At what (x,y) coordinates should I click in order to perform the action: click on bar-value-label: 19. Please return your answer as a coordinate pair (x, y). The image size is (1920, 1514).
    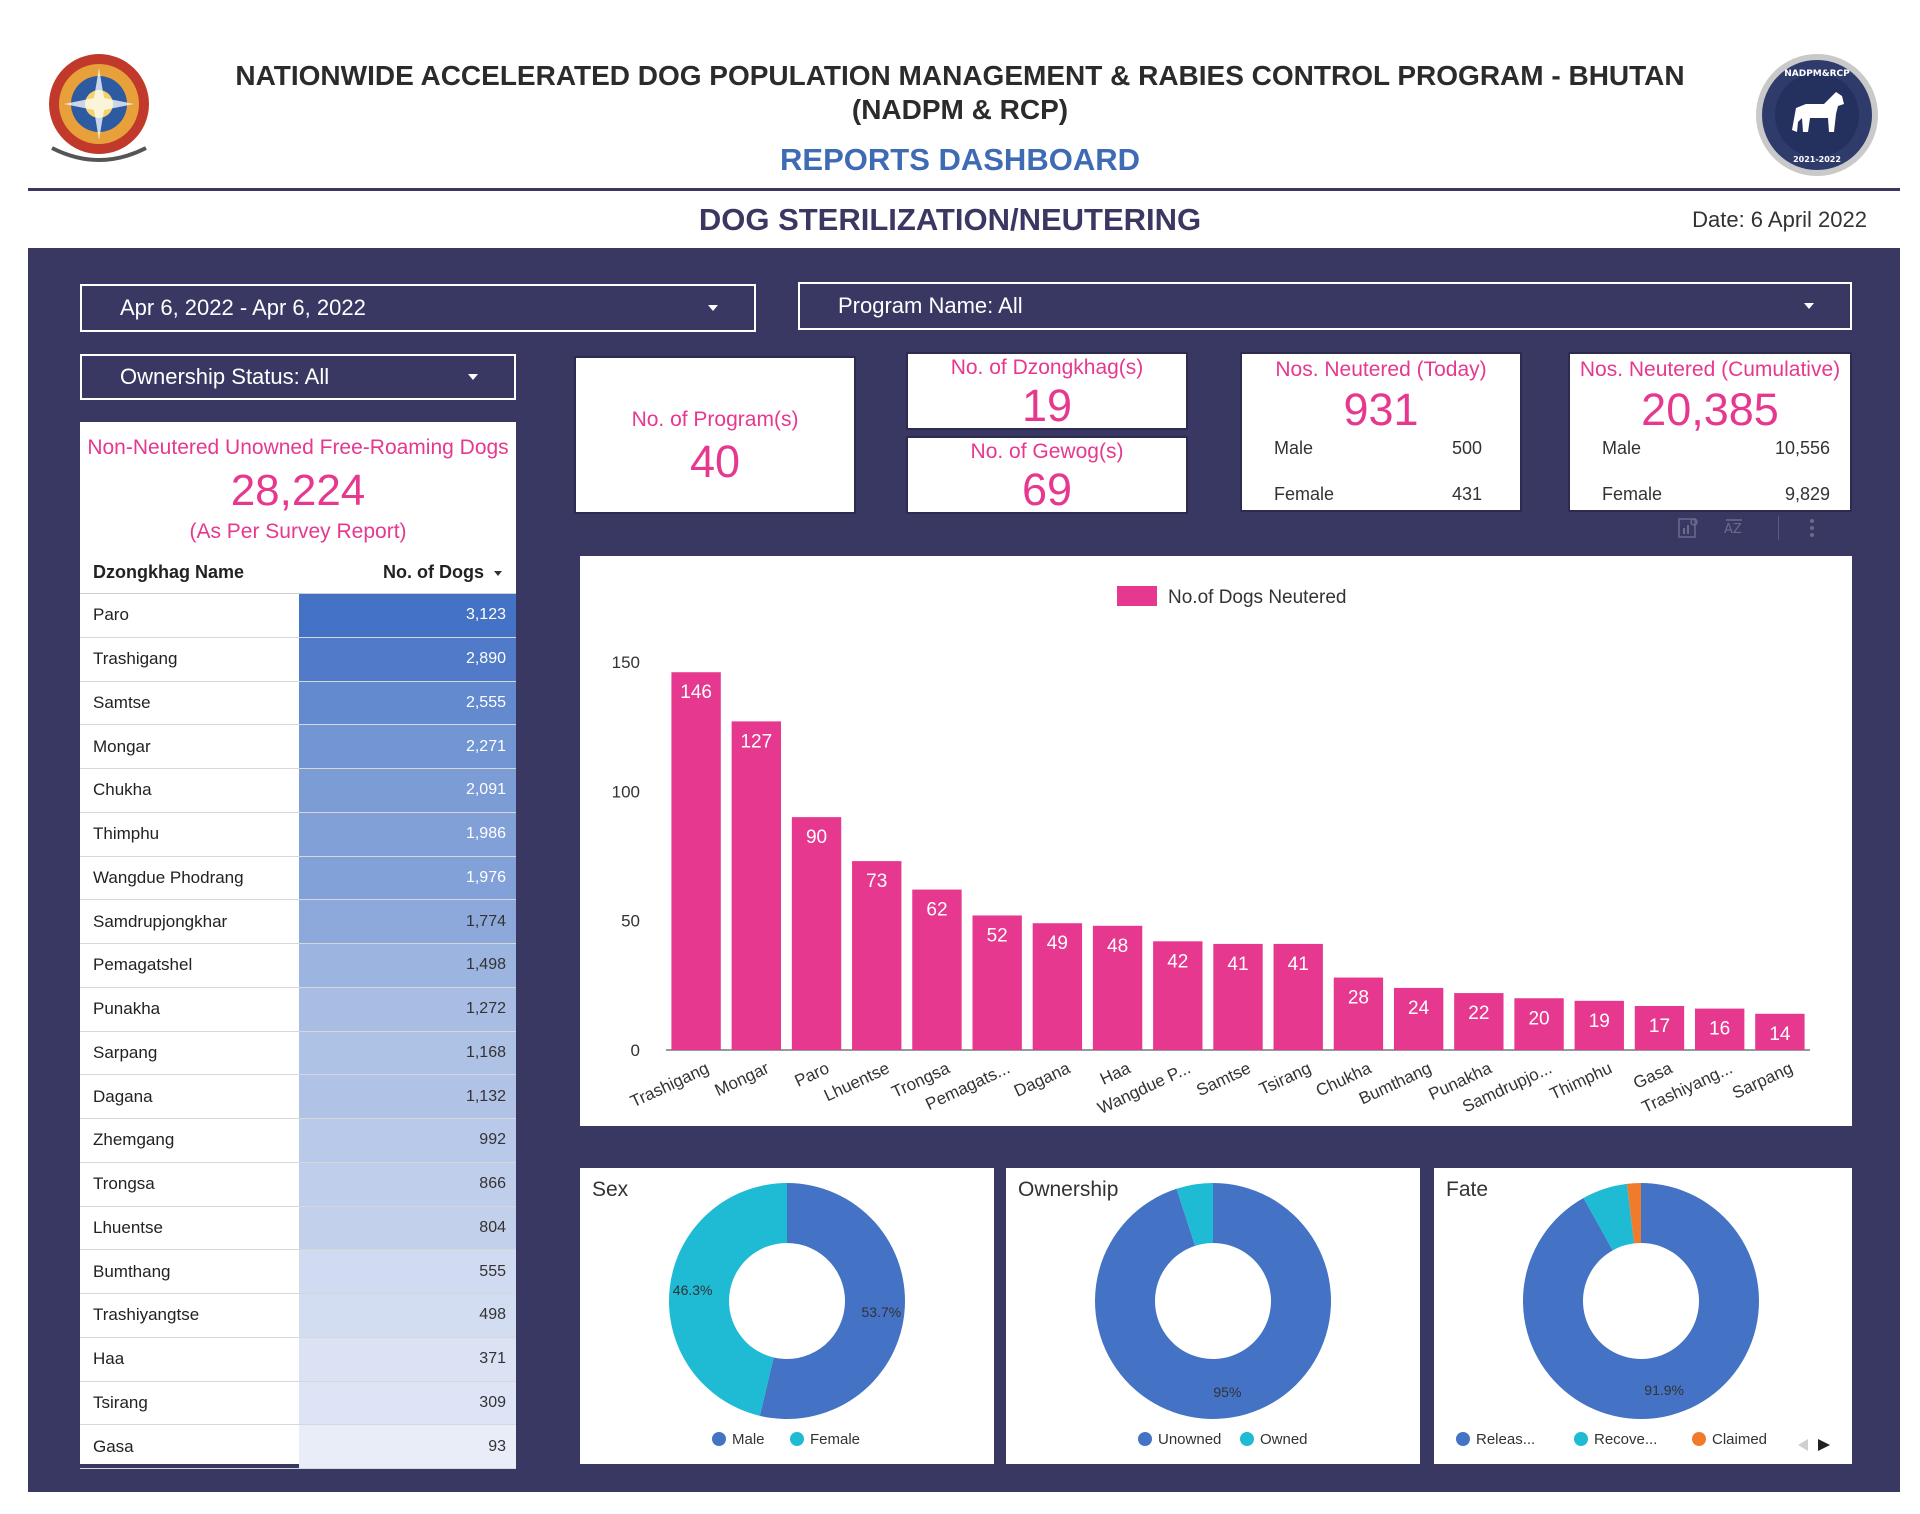
    Looking at the image, I should click on (1599, 1021).